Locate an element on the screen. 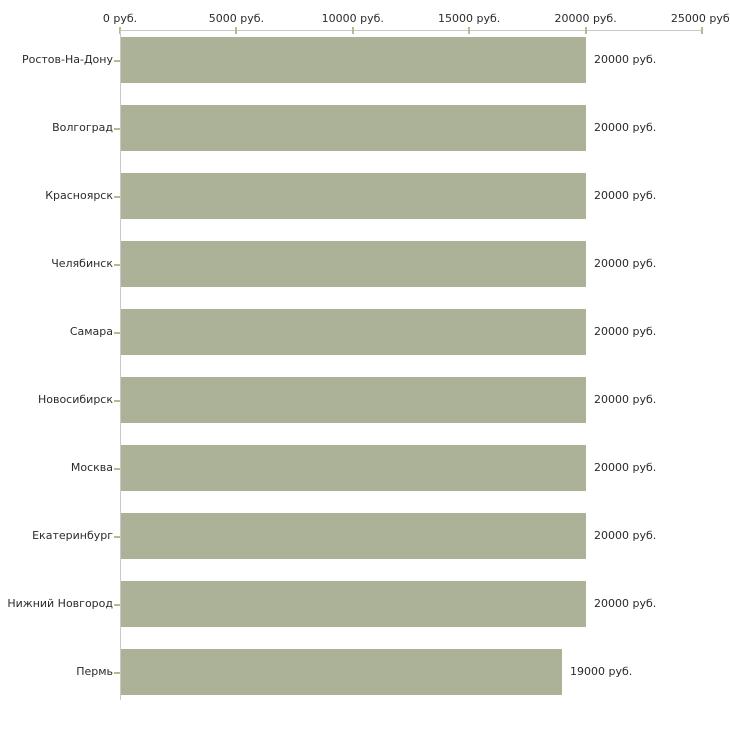 This screenshot has width=730, height=730. category-label: Самара is located at coordinates (91, 331).